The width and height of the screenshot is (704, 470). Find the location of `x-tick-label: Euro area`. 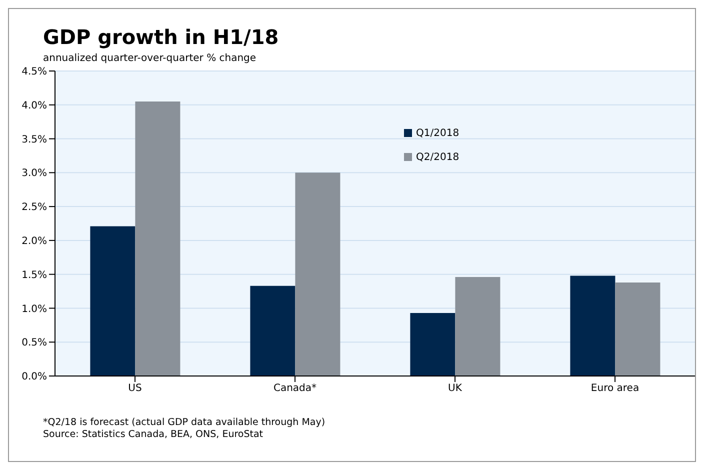

x-tick-label: Euro area is located at coordinates (615, 388).